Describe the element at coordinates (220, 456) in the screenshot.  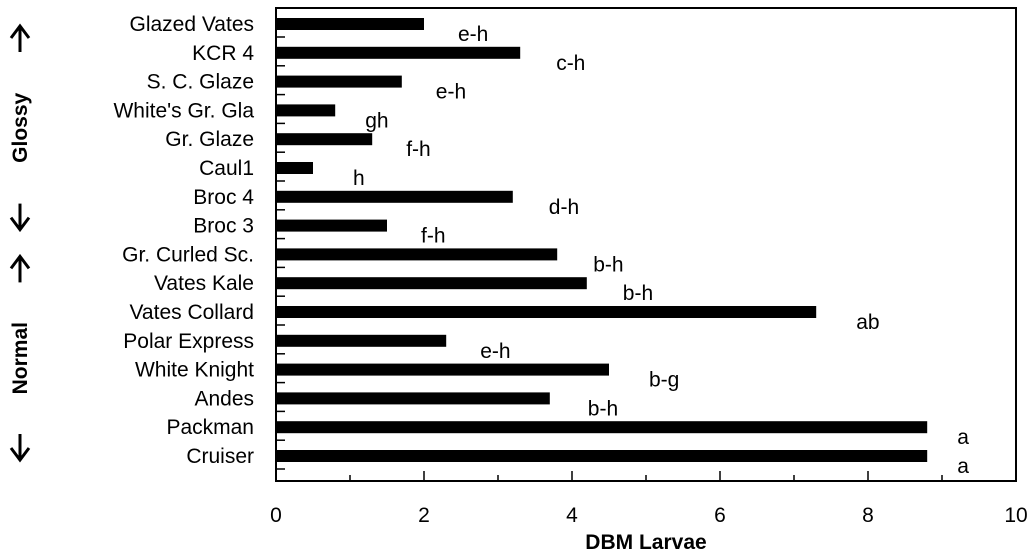
I see `category-label: Cruiser` at that location.